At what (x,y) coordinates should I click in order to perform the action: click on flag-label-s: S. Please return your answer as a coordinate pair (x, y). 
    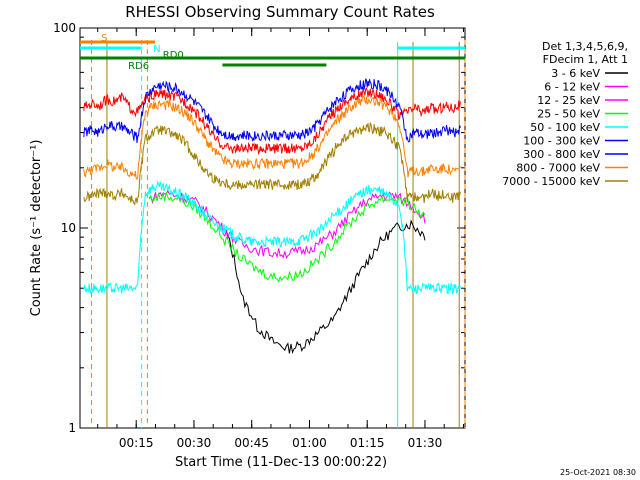
    Looking at the image, I should click on (104, 38).